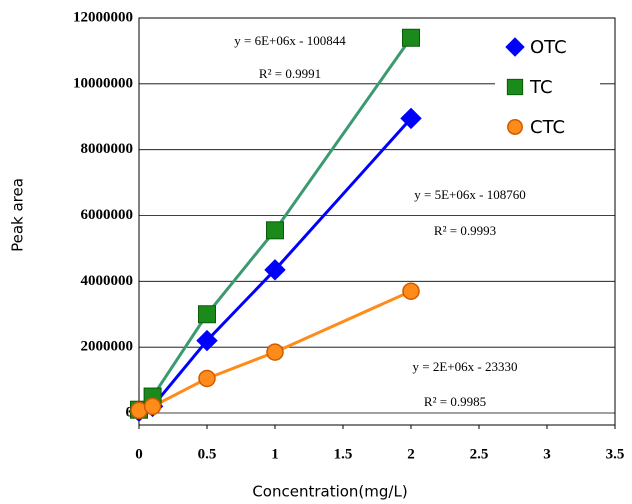 This screenshot has width=632, height=504. What do you see at coordinates (615, 454) in the screenshot?
I see `x-tick-label: 3.5` at bounding box center [615, 454].